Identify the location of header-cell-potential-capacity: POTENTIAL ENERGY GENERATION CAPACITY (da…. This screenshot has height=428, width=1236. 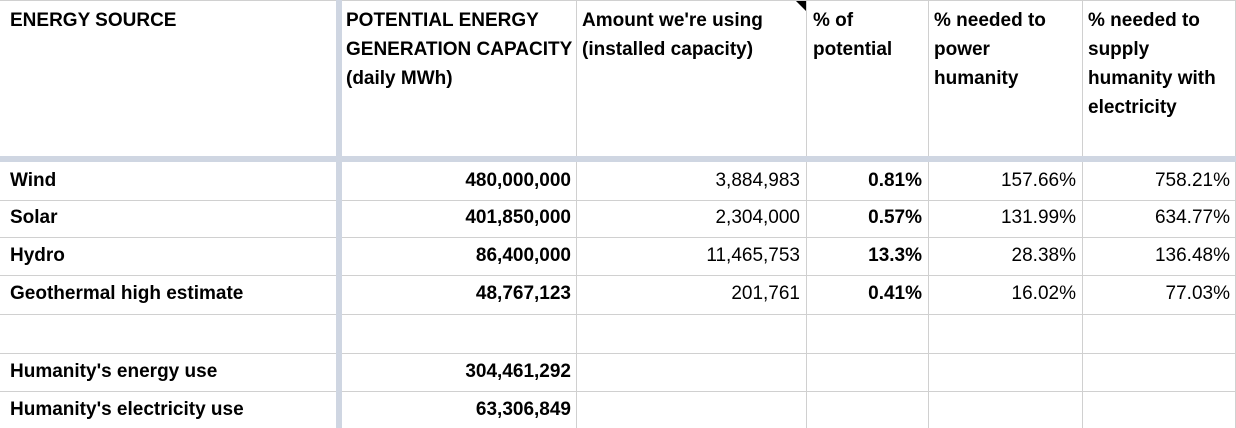
(459, 49).